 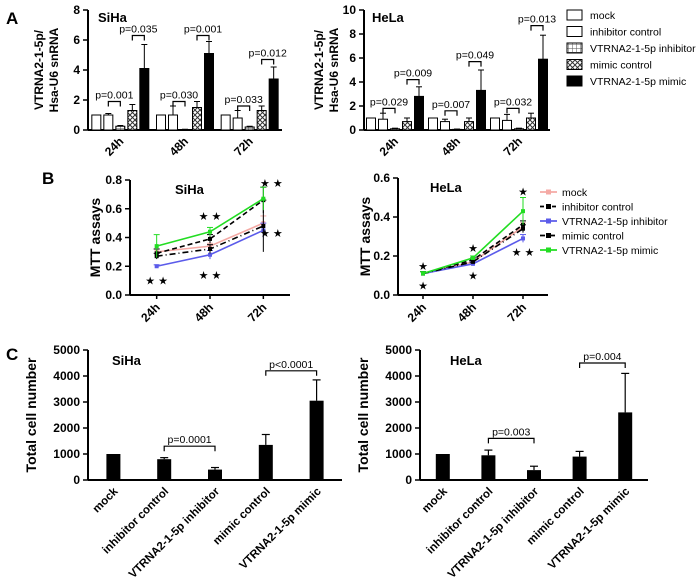 What do you see at coordinates (593, 237) in the screenshot?
I see `legend-label: mimic control` at bounding box center [593, 237].